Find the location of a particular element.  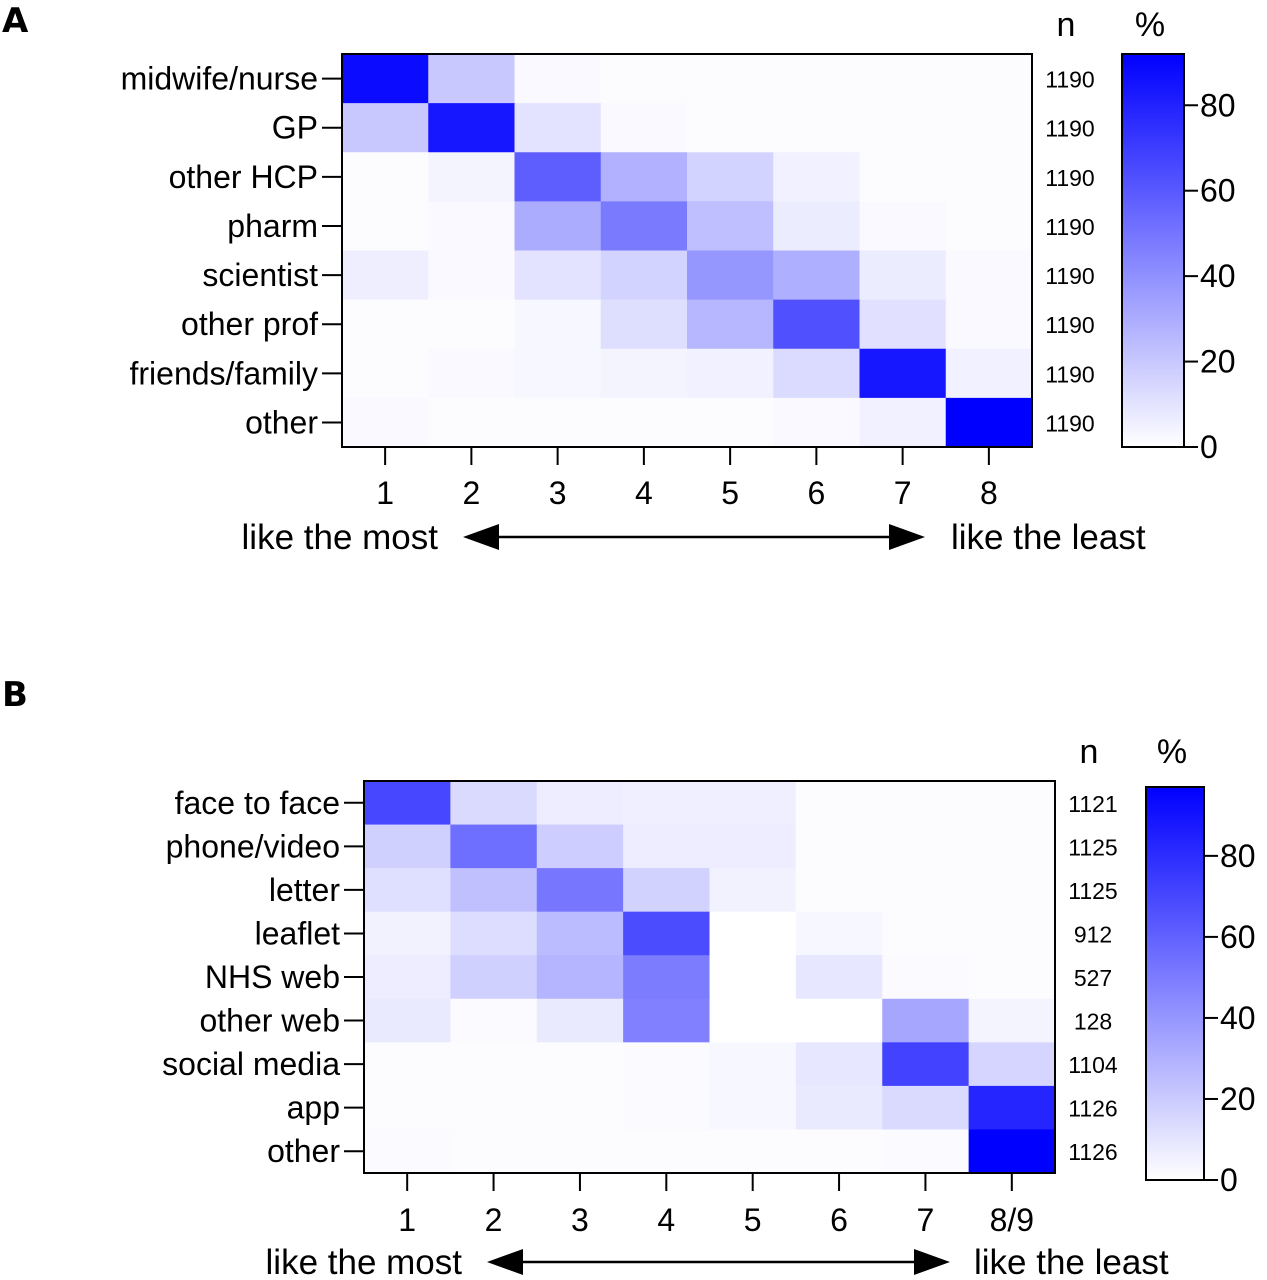

n-value: 1126 is located at coordinates (1092, 1109).